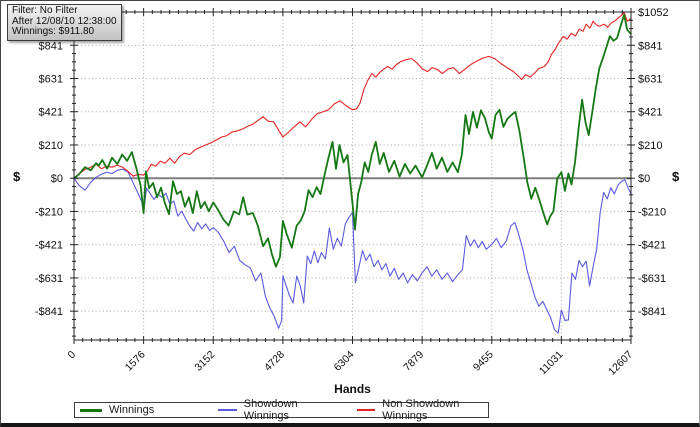 This screenshot has width=700, height=427. What do you see at coordinates (132, 410) in the screenshot?
I see `legend-label-winnings: Winnings` at bounding box center [132, 410].